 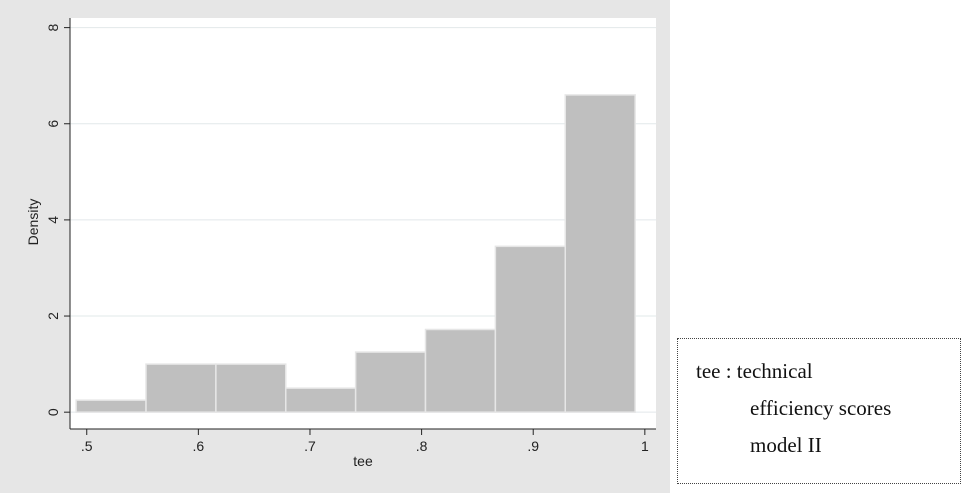 What do you see at coordinates (786, 445) in the screenshot?
I see `note-line: model II` at bounding box center [786, 445].